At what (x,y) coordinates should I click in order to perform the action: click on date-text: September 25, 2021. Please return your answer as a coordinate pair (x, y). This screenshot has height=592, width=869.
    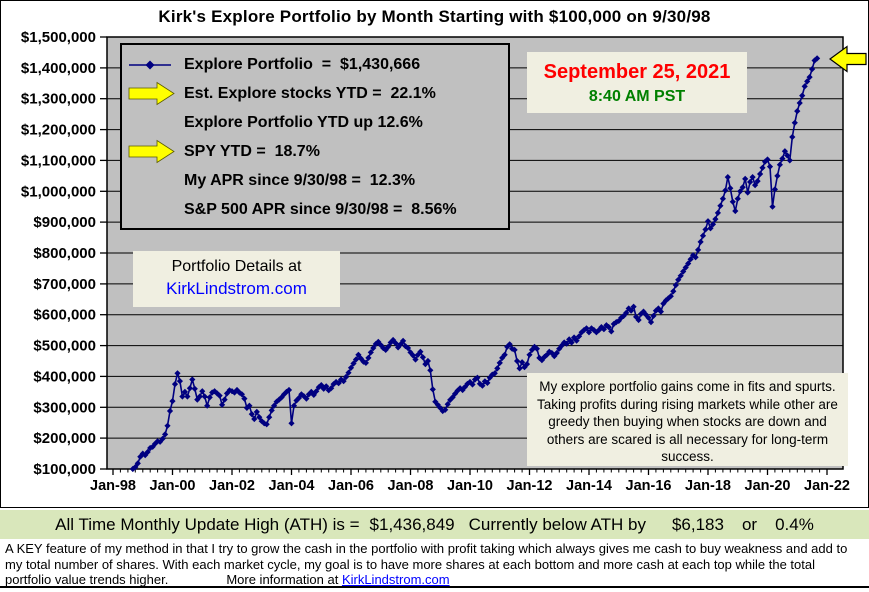
    Looking at the image, I should click on (637, 72).